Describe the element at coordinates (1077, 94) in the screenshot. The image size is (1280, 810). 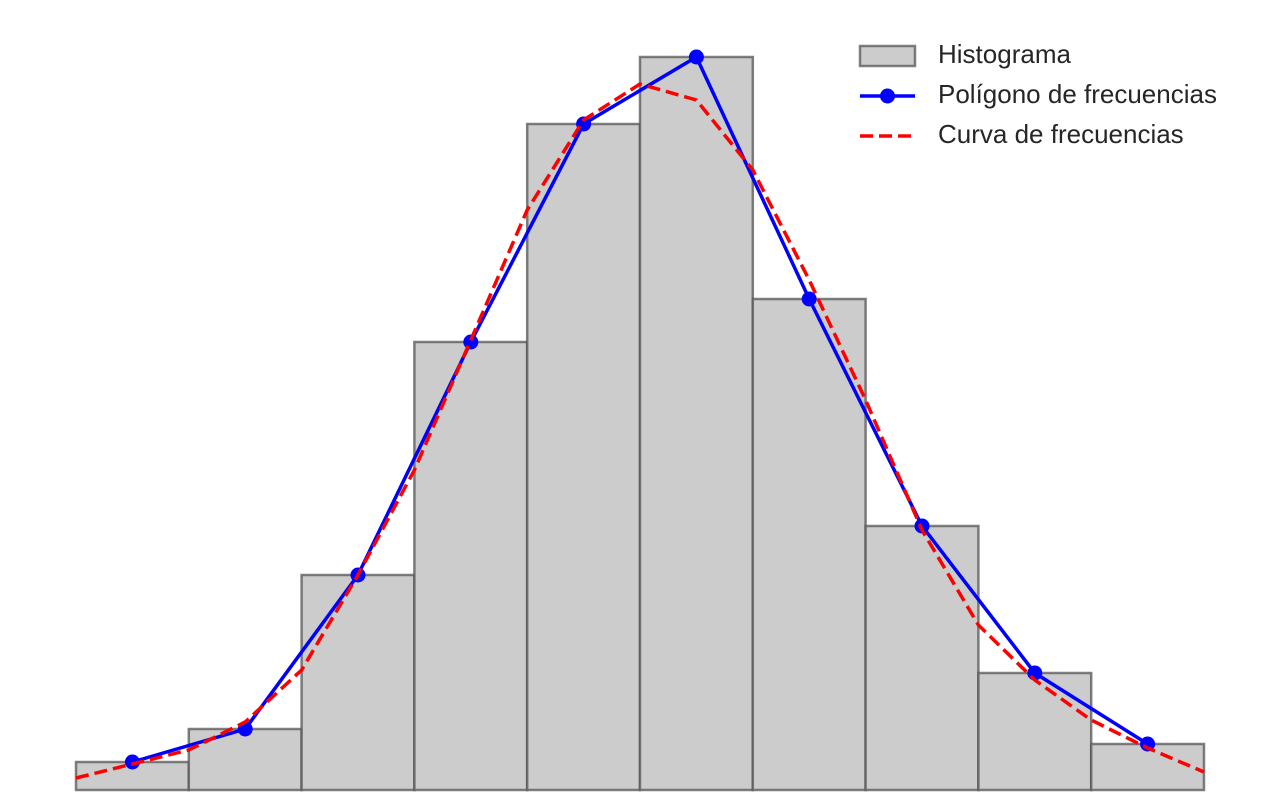
I see `legend-label: Polígono de frecuencias` at that location.